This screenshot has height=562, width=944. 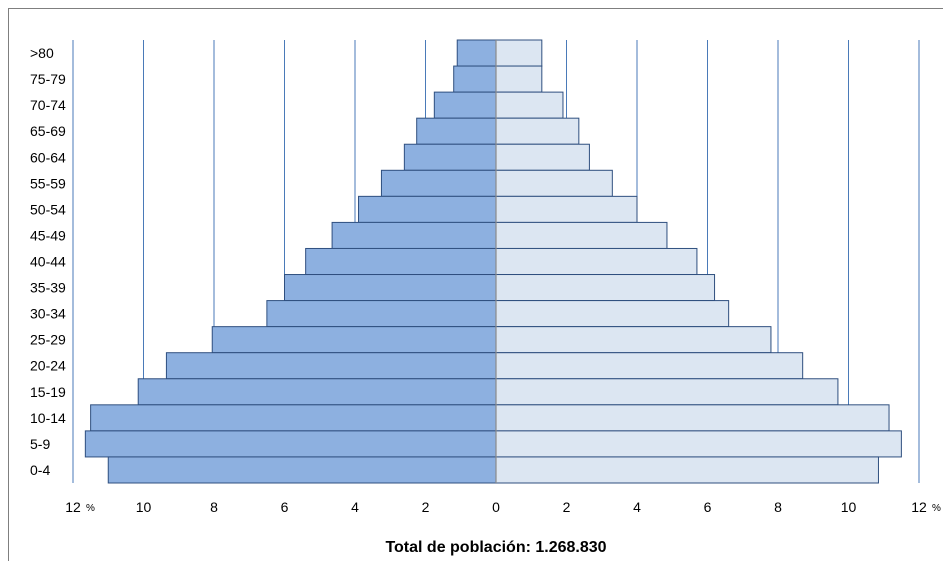 What do you see at coordinates (495, 547) in the screenshot?
I see `chart-title: Total de población: 1.268.830` at bounding box center [495, 547].